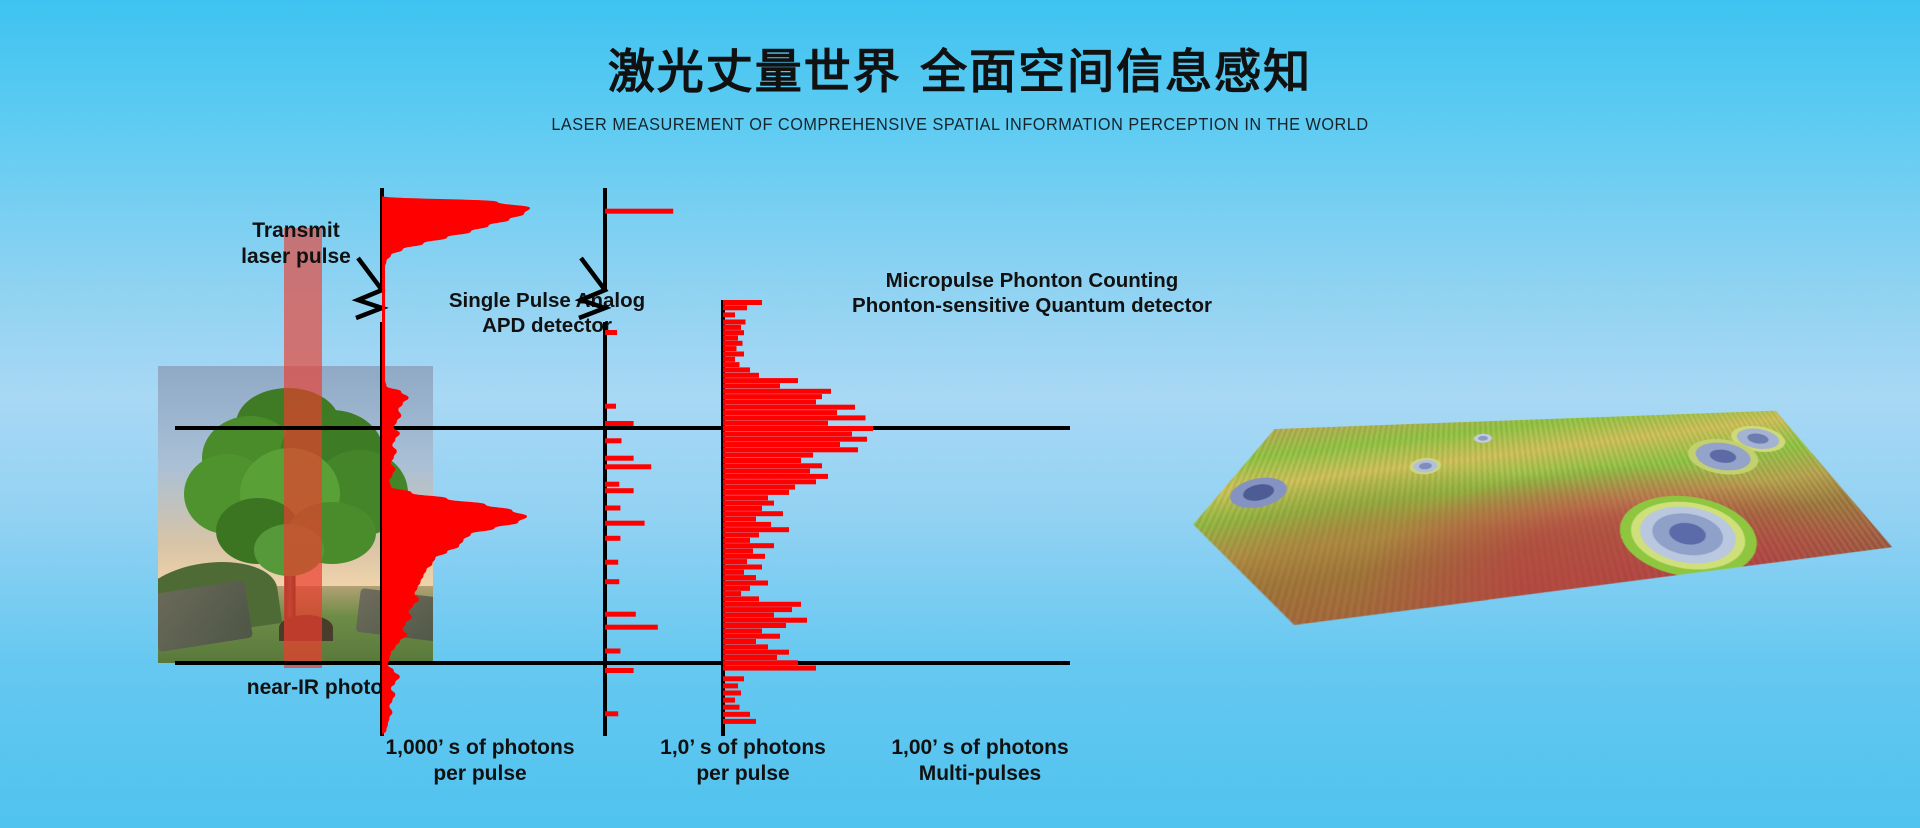  I want to click on footnote-analog-line2: per pulse, so click(480, 773).